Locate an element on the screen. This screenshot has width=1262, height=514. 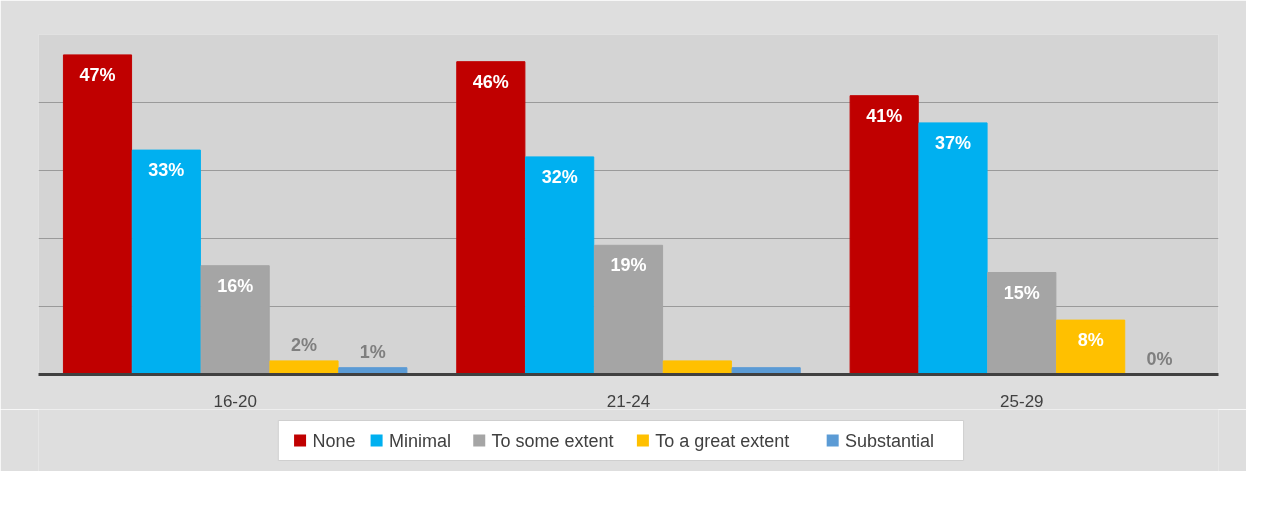
data-label: 33% is located at coordinates (166, 170).